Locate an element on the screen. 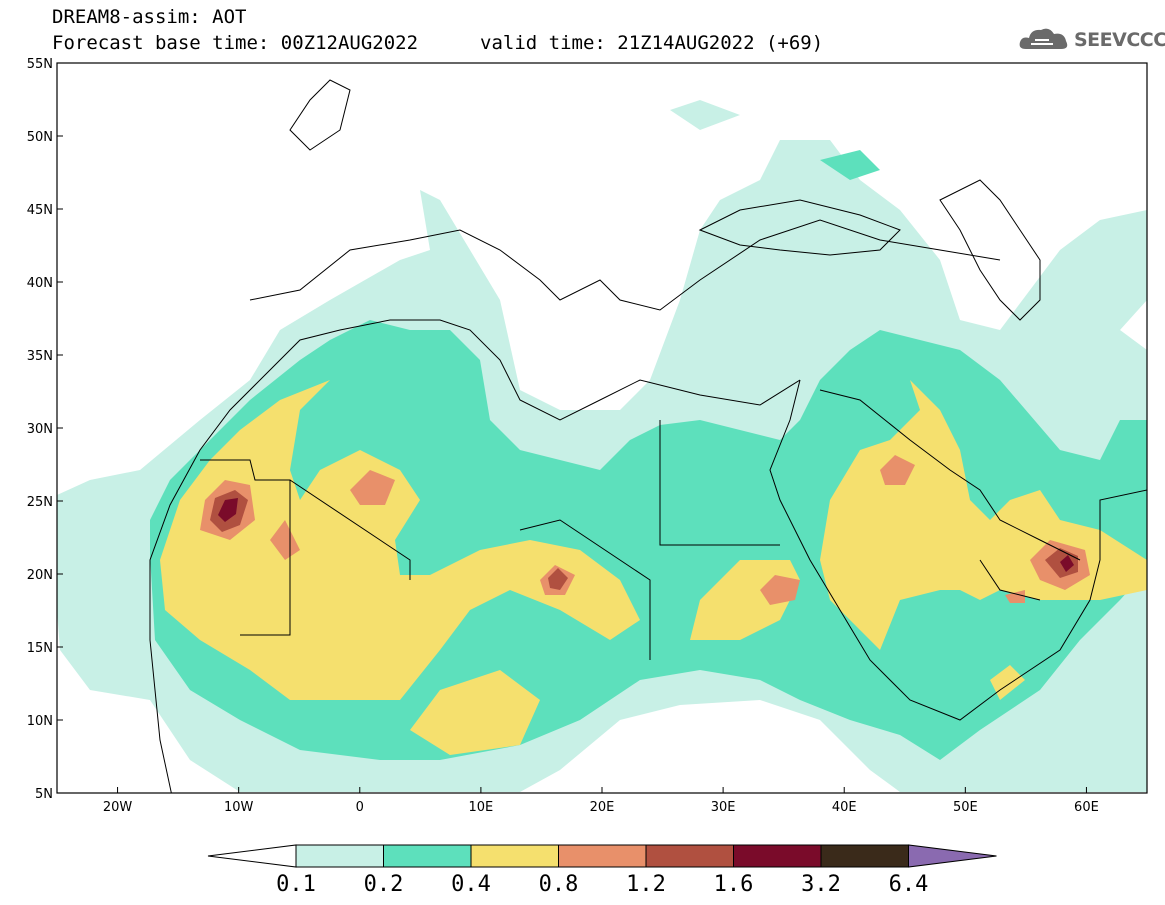  lat-tick-label: 45N is located at coordinates (40, 210).